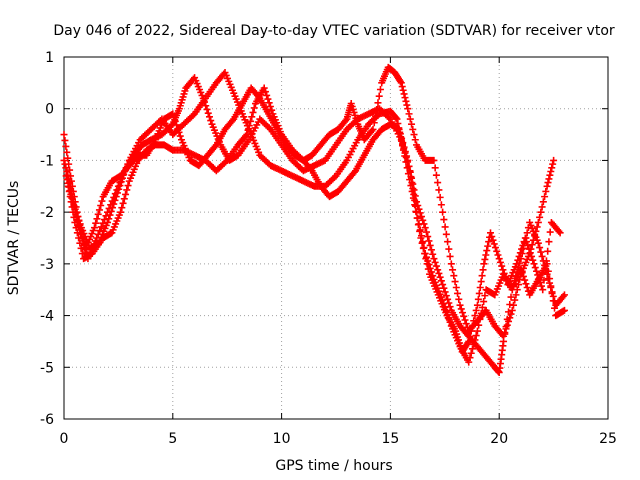 The image size is (640, 480). What do you see at coordinates (390, 439) in the screenshot?
I see `x-tick-label: 15` at bounding box center [390, 439].